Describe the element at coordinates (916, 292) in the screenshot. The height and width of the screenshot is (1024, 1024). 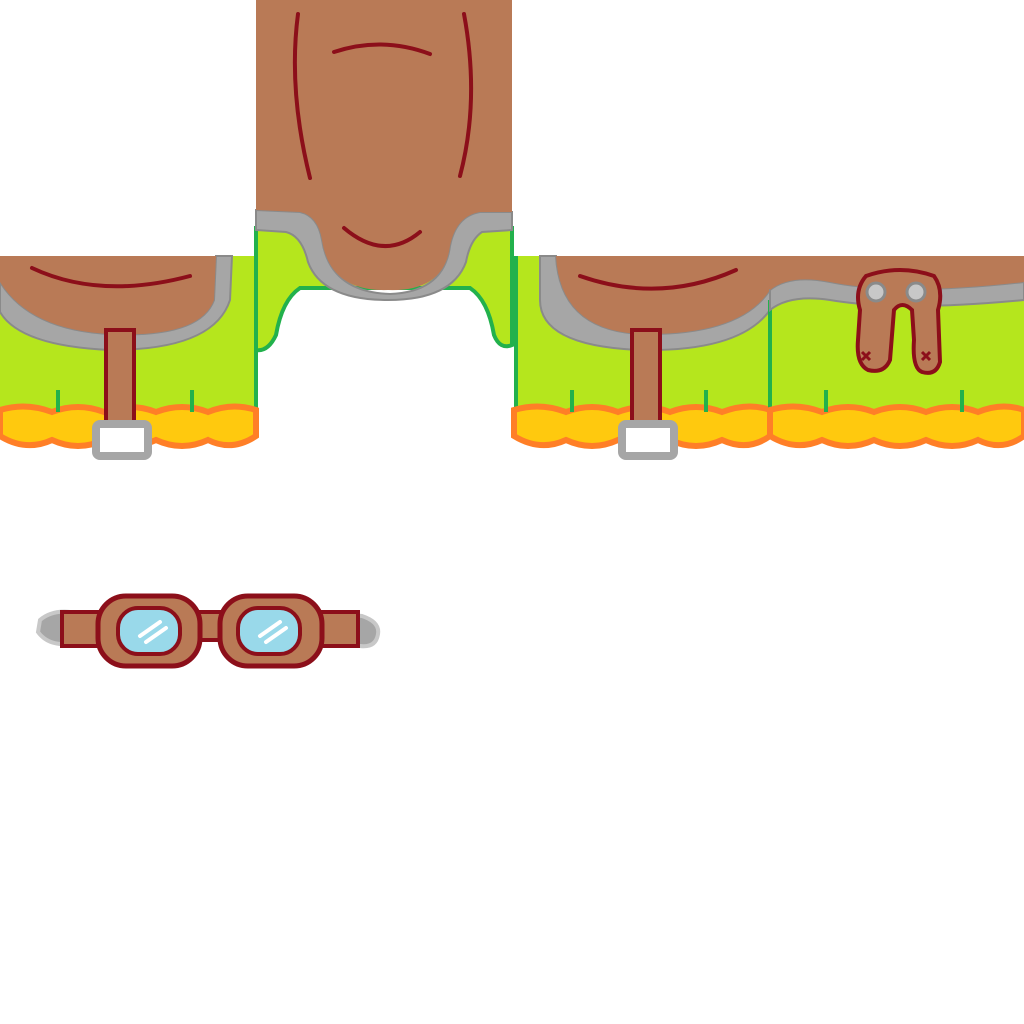
I see `back-strap-rivet-right` at that location.